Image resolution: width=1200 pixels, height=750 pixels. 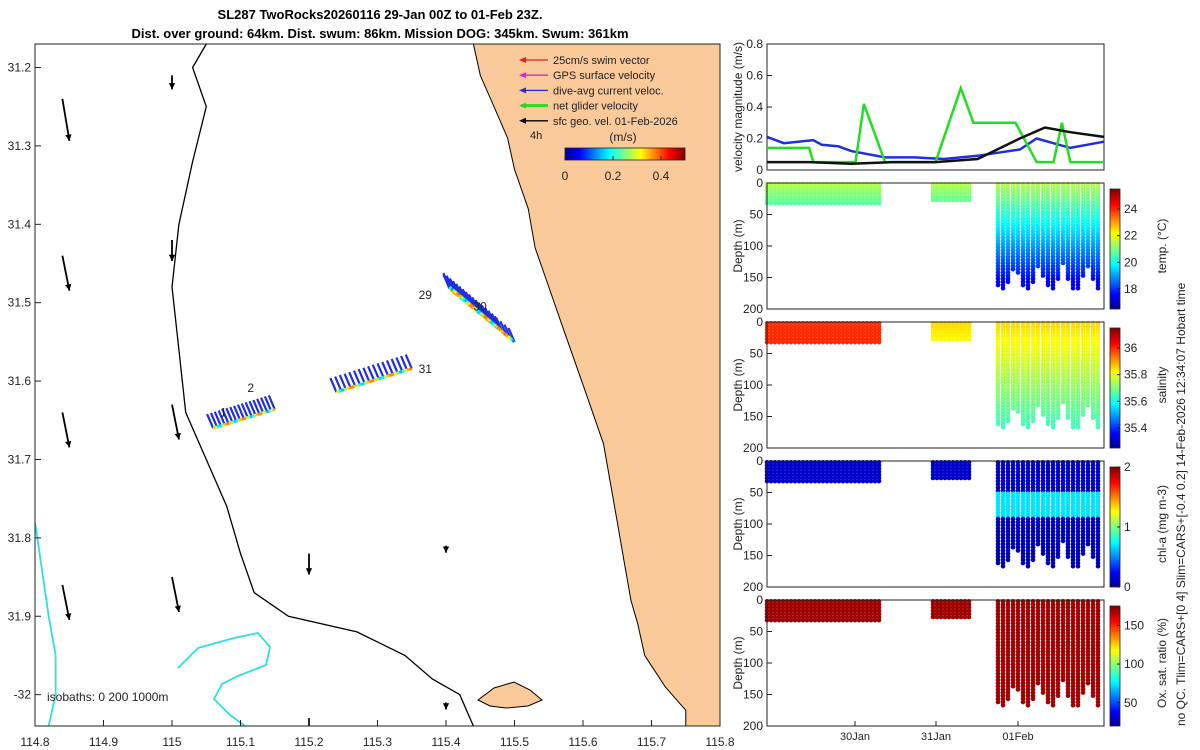 I want to click on map-y-tick-label: -32, so click(x=23, y=695).